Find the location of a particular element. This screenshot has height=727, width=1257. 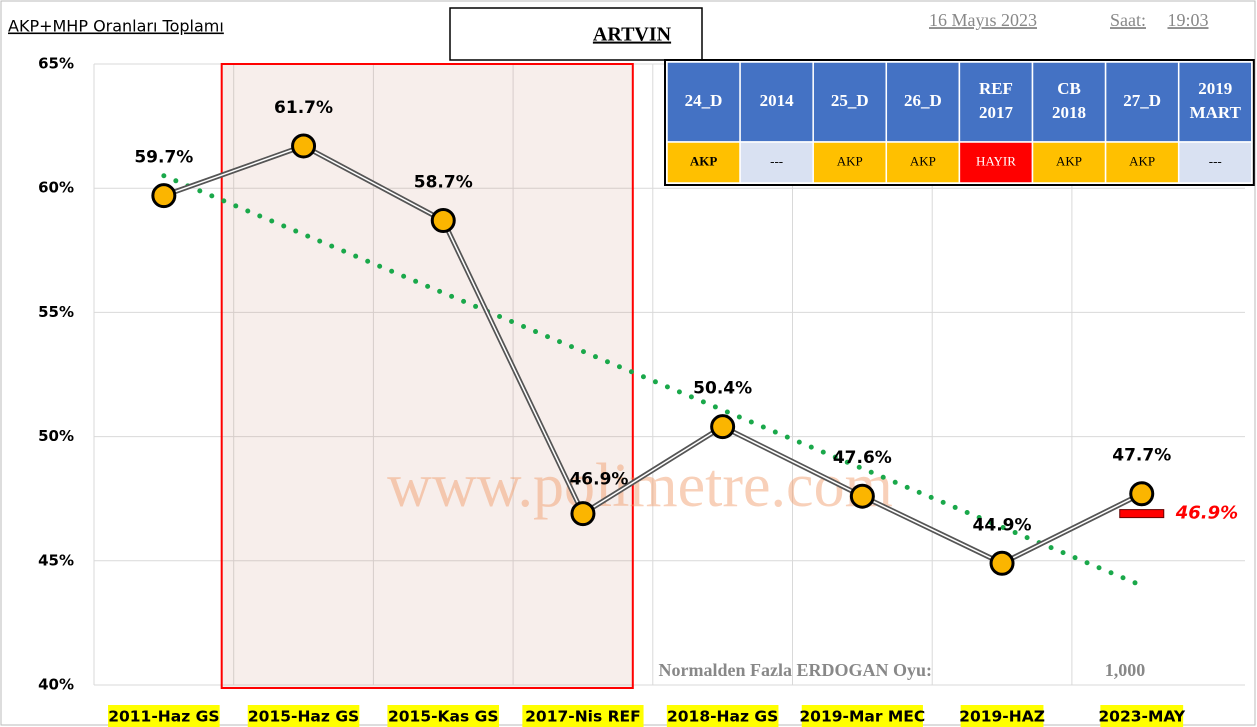

value-label: 47.7% is located at coordinates (1141, 456).